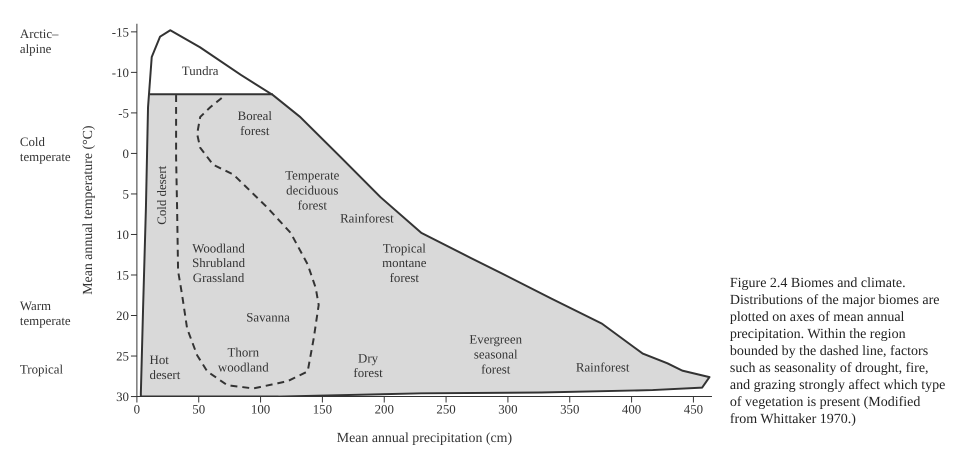 The width and height of the screenshot is (956, 469). What do you see at coordinates (200, 71) in the screenshot?
I see `annotation: Tundra` at bounding box center [200, 71].